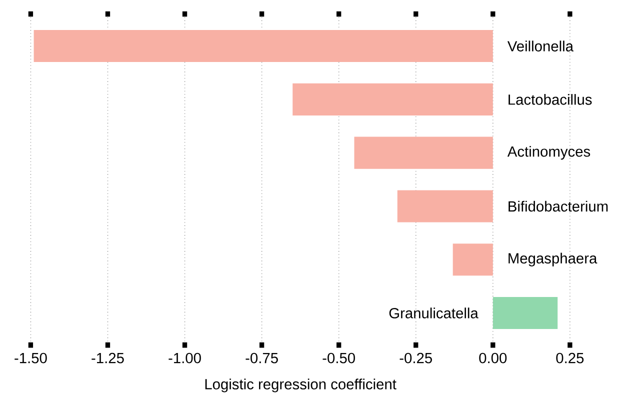 Image resolution: width=632 pixels, height=409 pixels. I want to click on y-tick-label: Granulicatella, so click(433, 313).